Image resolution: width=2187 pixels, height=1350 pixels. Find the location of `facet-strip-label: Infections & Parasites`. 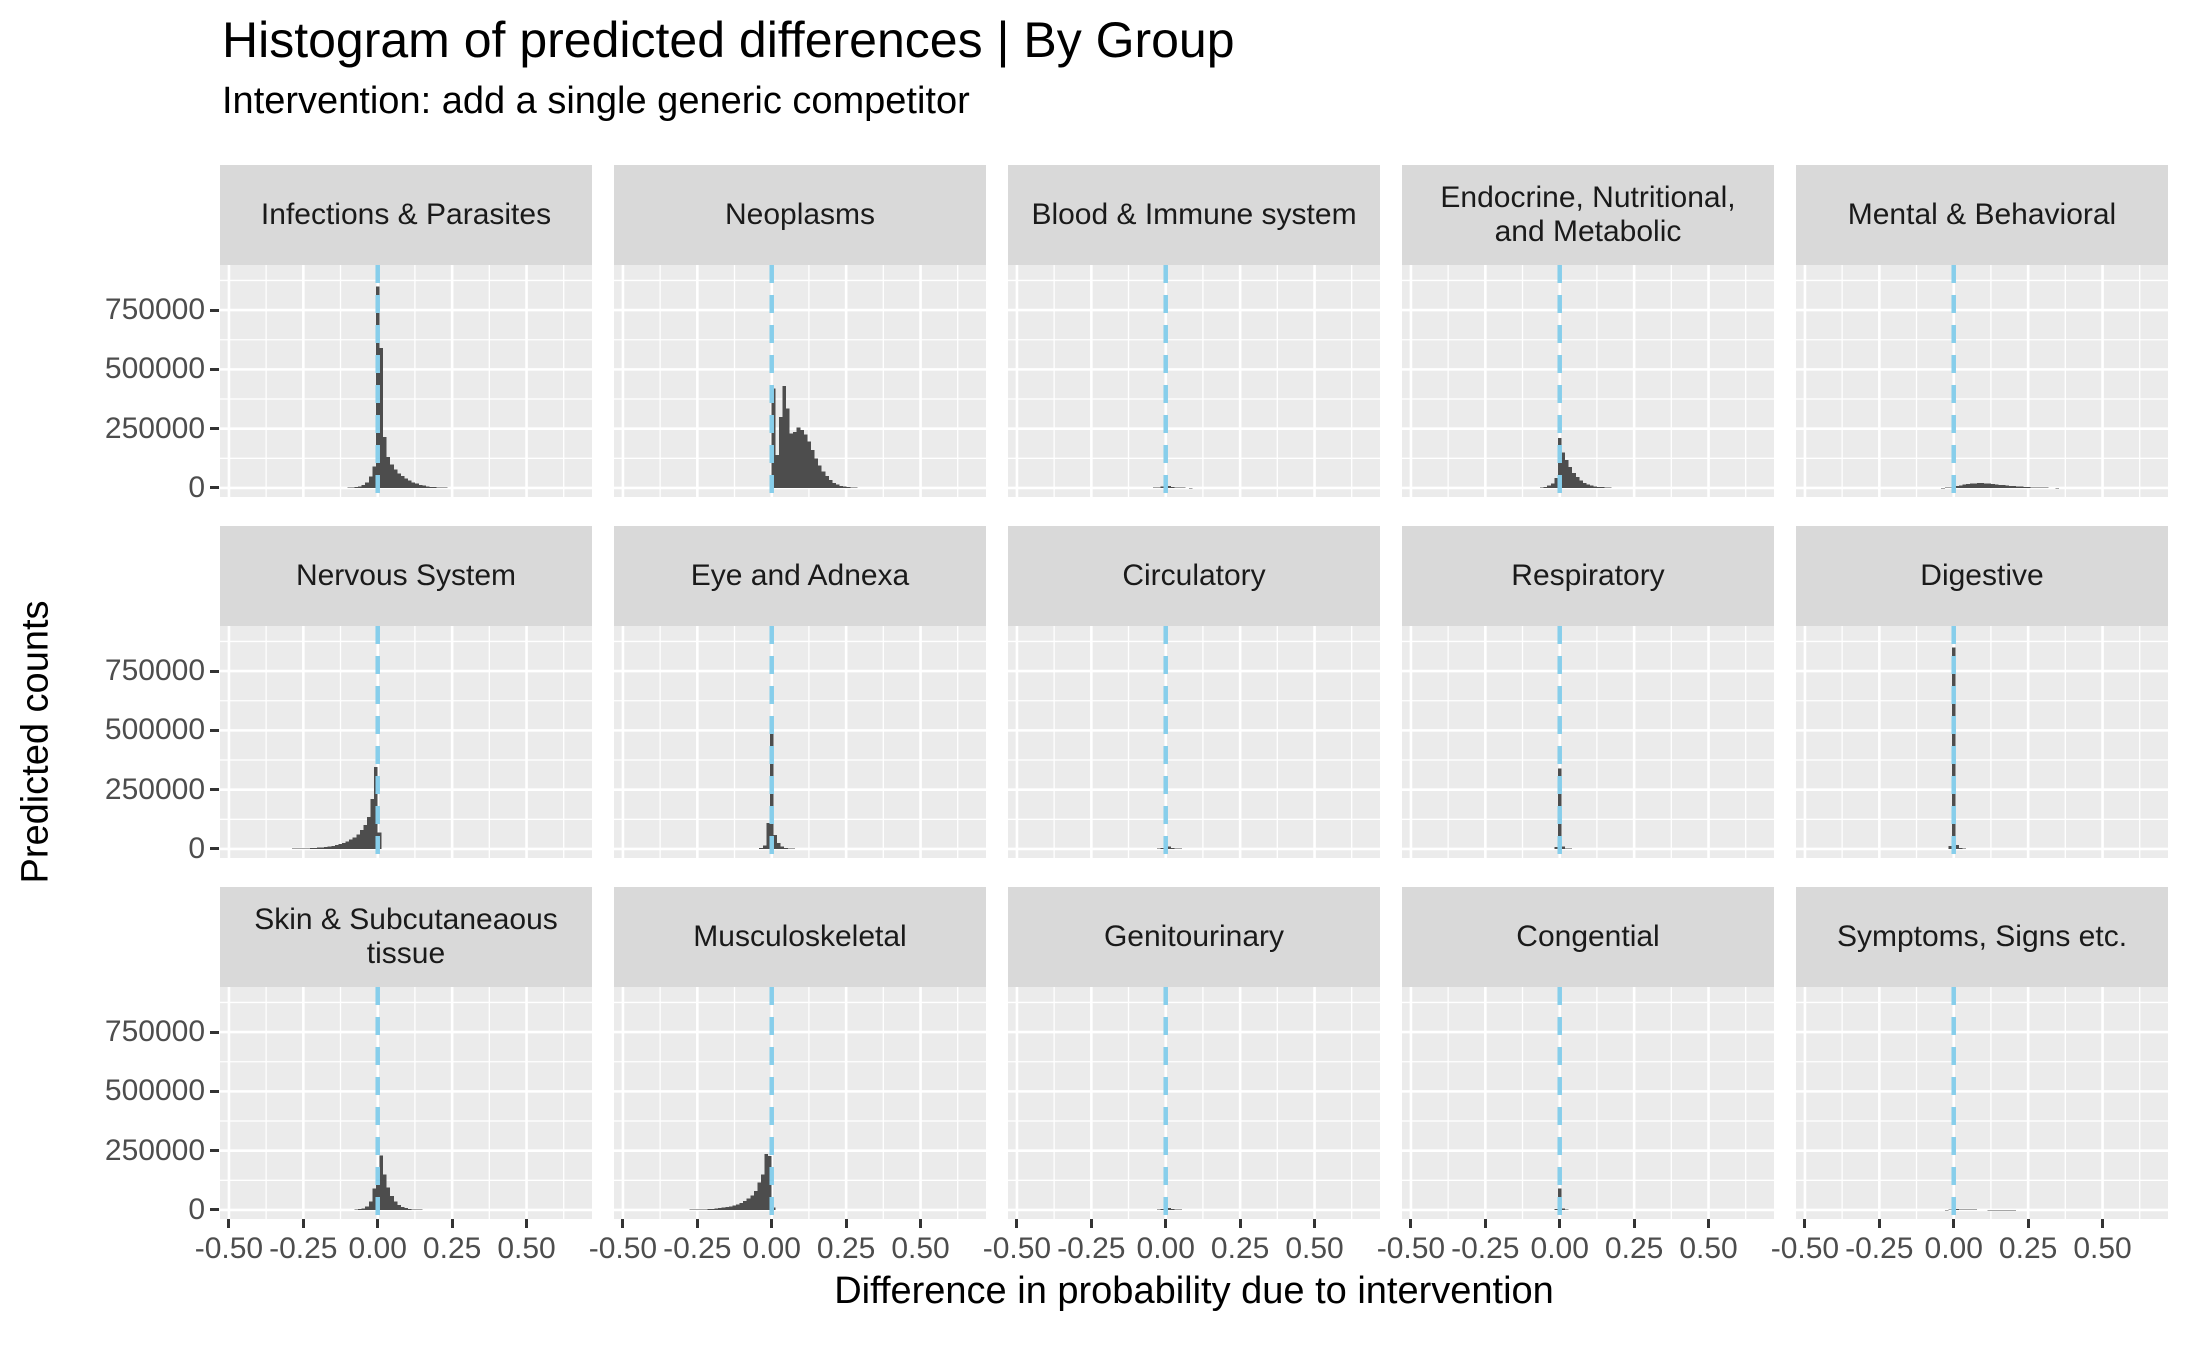

facet-strip-label: Infections & Parasites is located at coordinates (406, 214).